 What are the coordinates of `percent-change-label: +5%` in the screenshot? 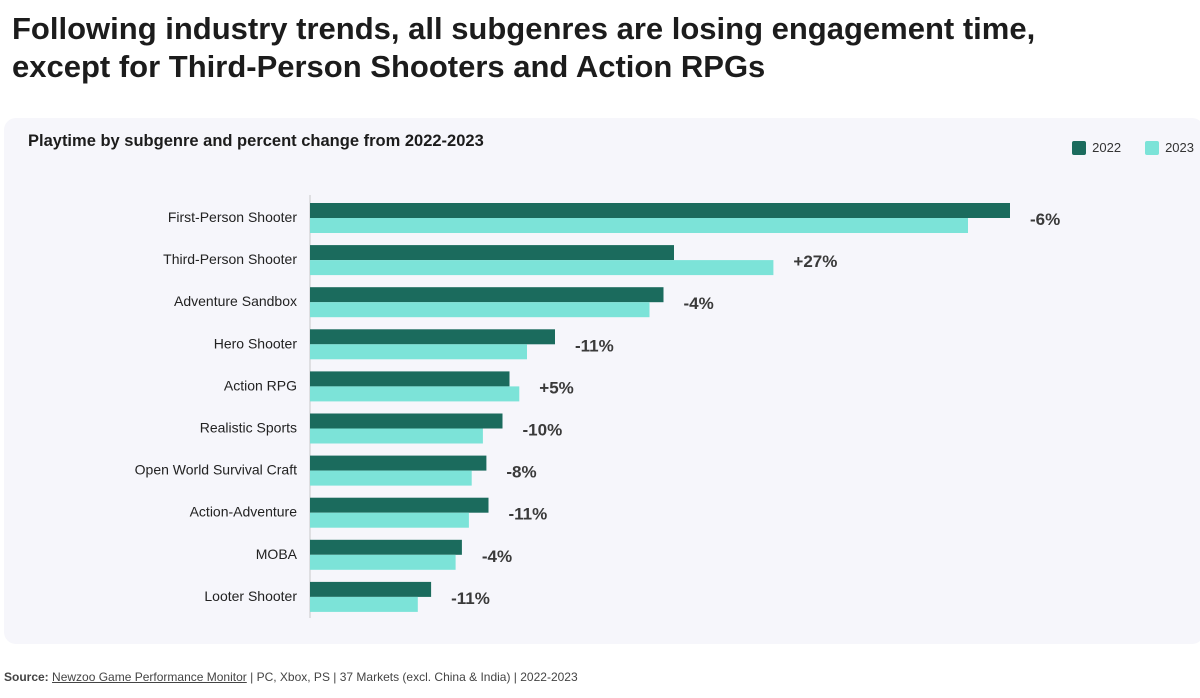 It's located at (556, 387).